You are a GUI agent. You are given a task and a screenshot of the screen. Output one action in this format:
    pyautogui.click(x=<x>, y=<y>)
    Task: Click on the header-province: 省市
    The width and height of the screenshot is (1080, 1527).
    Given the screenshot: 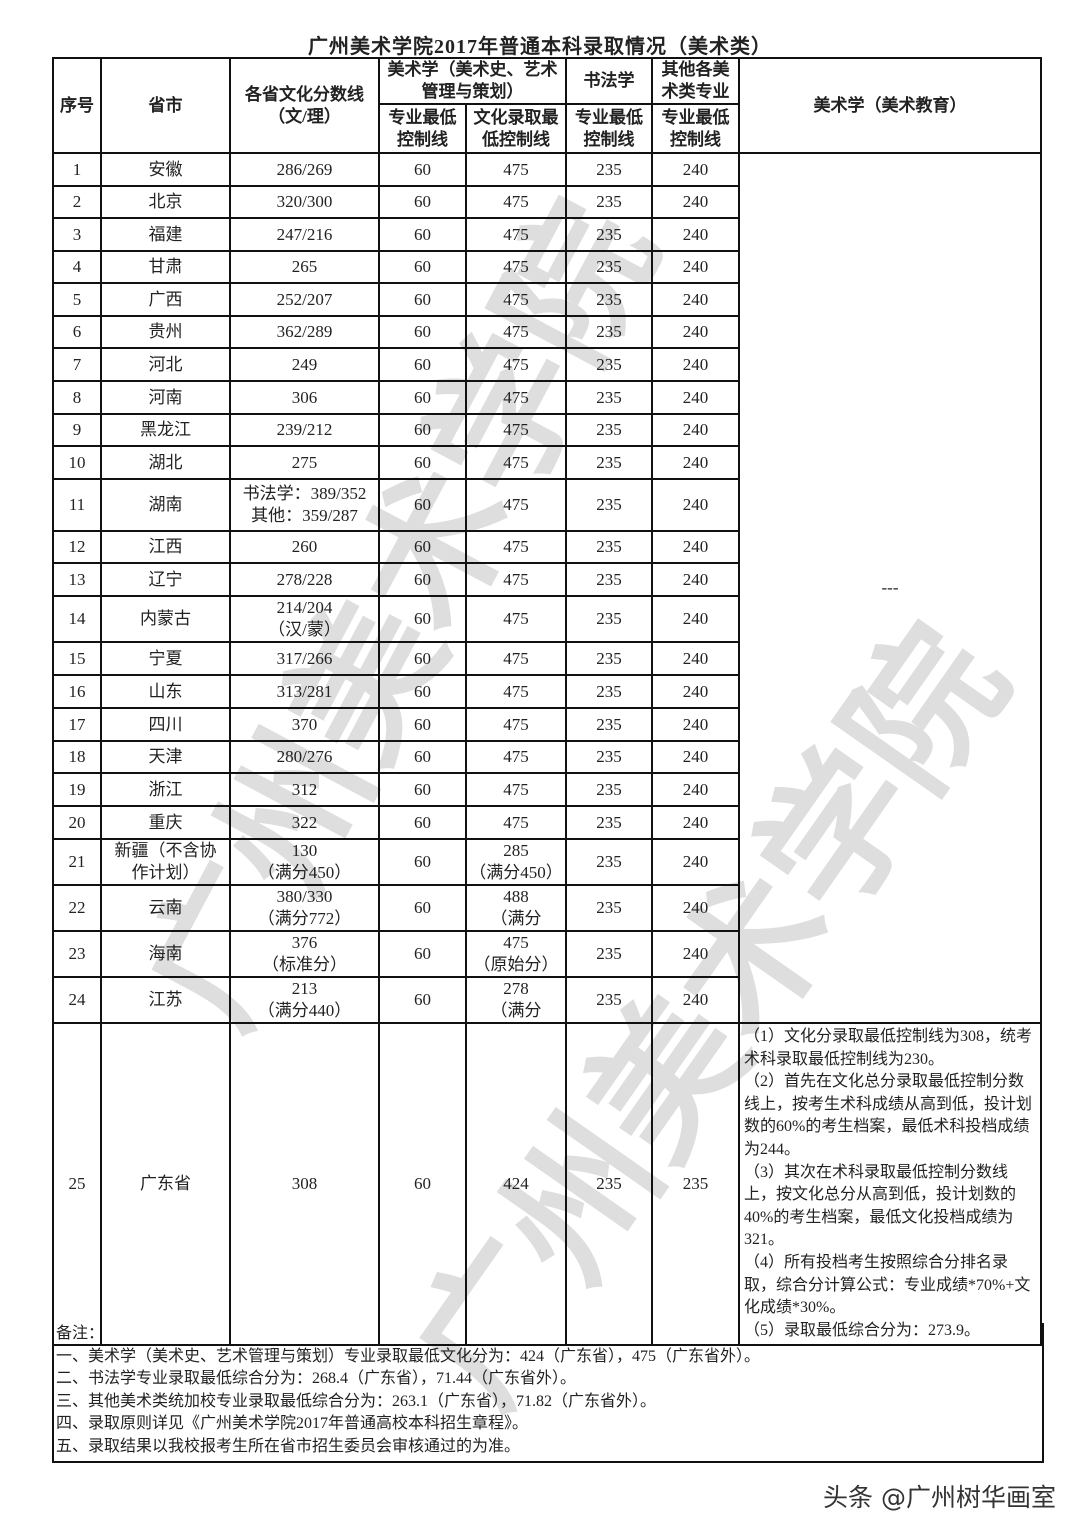 What is the action you would take?
    pyautogui.click(x=165, y=105)
    